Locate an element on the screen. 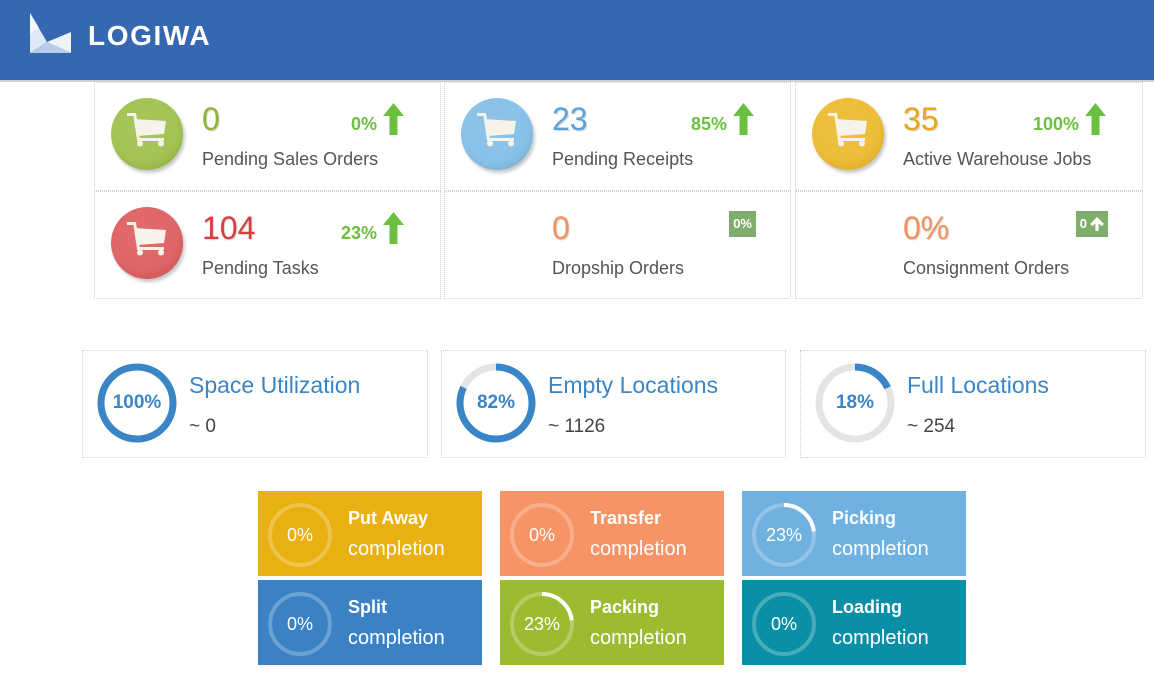 The height and width of the screenshot is (681, 1154). stat-trend: 23% is located at coordinates (372, 228).